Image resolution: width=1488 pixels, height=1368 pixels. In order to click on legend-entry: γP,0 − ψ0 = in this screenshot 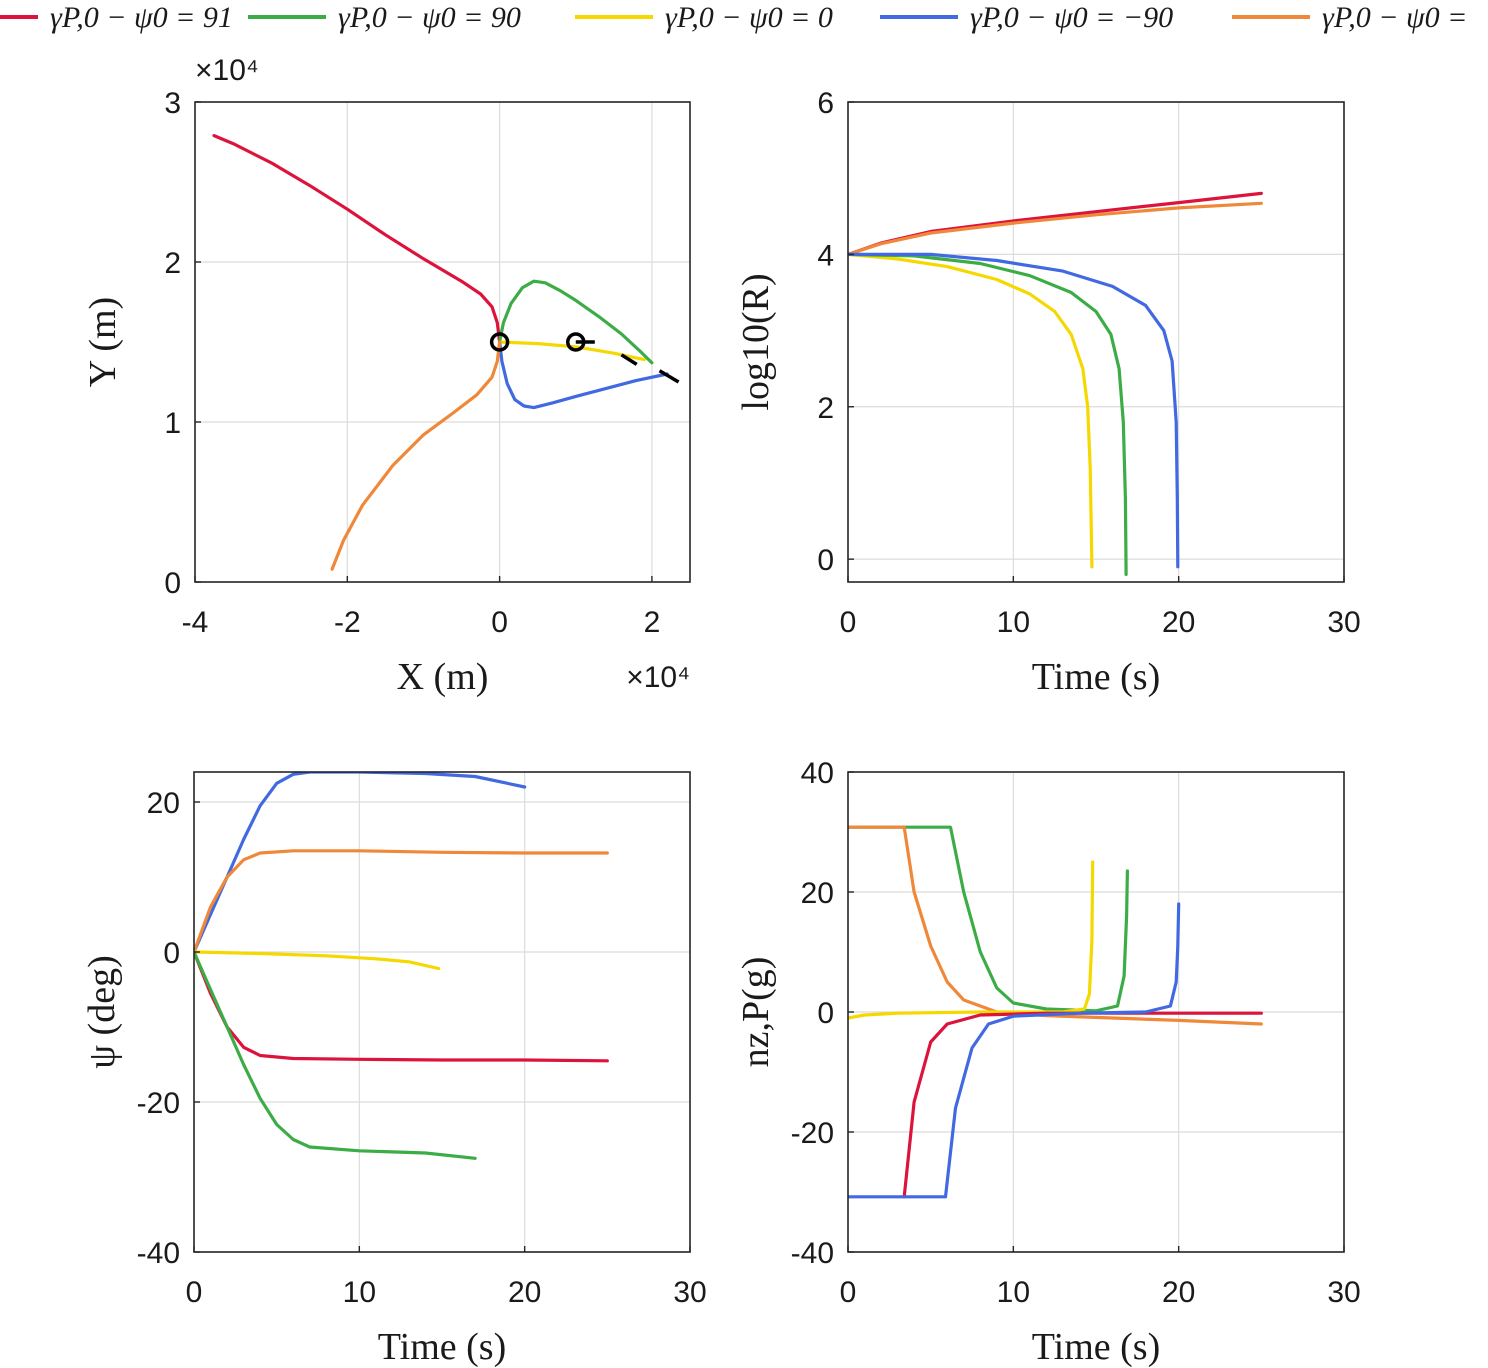, I will do `click(1349, 17)`.